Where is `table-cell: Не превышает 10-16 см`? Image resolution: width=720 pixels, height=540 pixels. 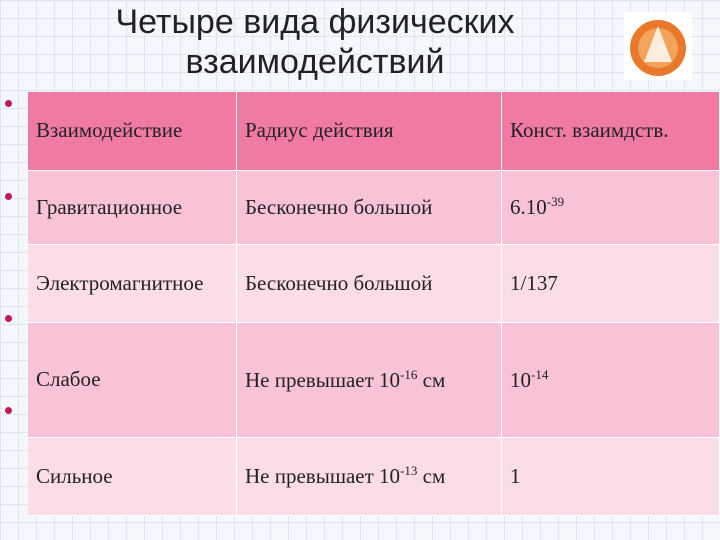
table-cell: Не превышает 10-16 см is located at coordinates (369, 380).